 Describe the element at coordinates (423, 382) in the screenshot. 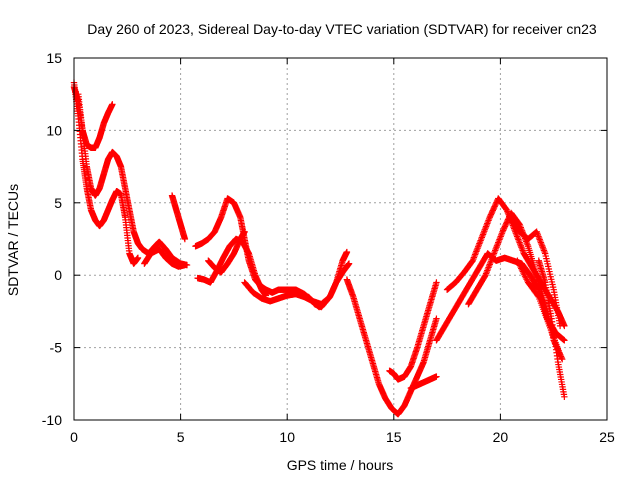

I see `series-trace-m` at that location.